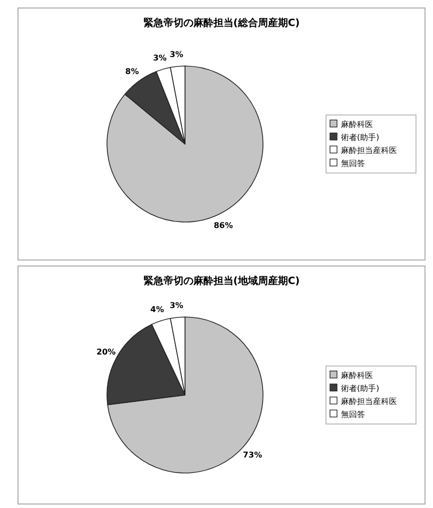  I want to click on data-label: 86%, so click(223, 225).